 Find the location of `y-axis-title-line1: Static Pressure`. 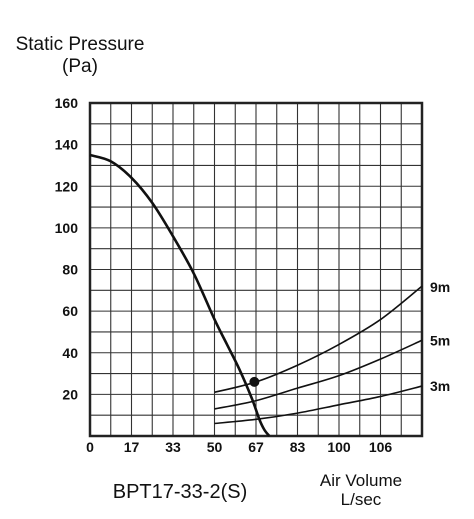

y-axis-title-line1: Static Pressure is located at coordinates (80, 44).